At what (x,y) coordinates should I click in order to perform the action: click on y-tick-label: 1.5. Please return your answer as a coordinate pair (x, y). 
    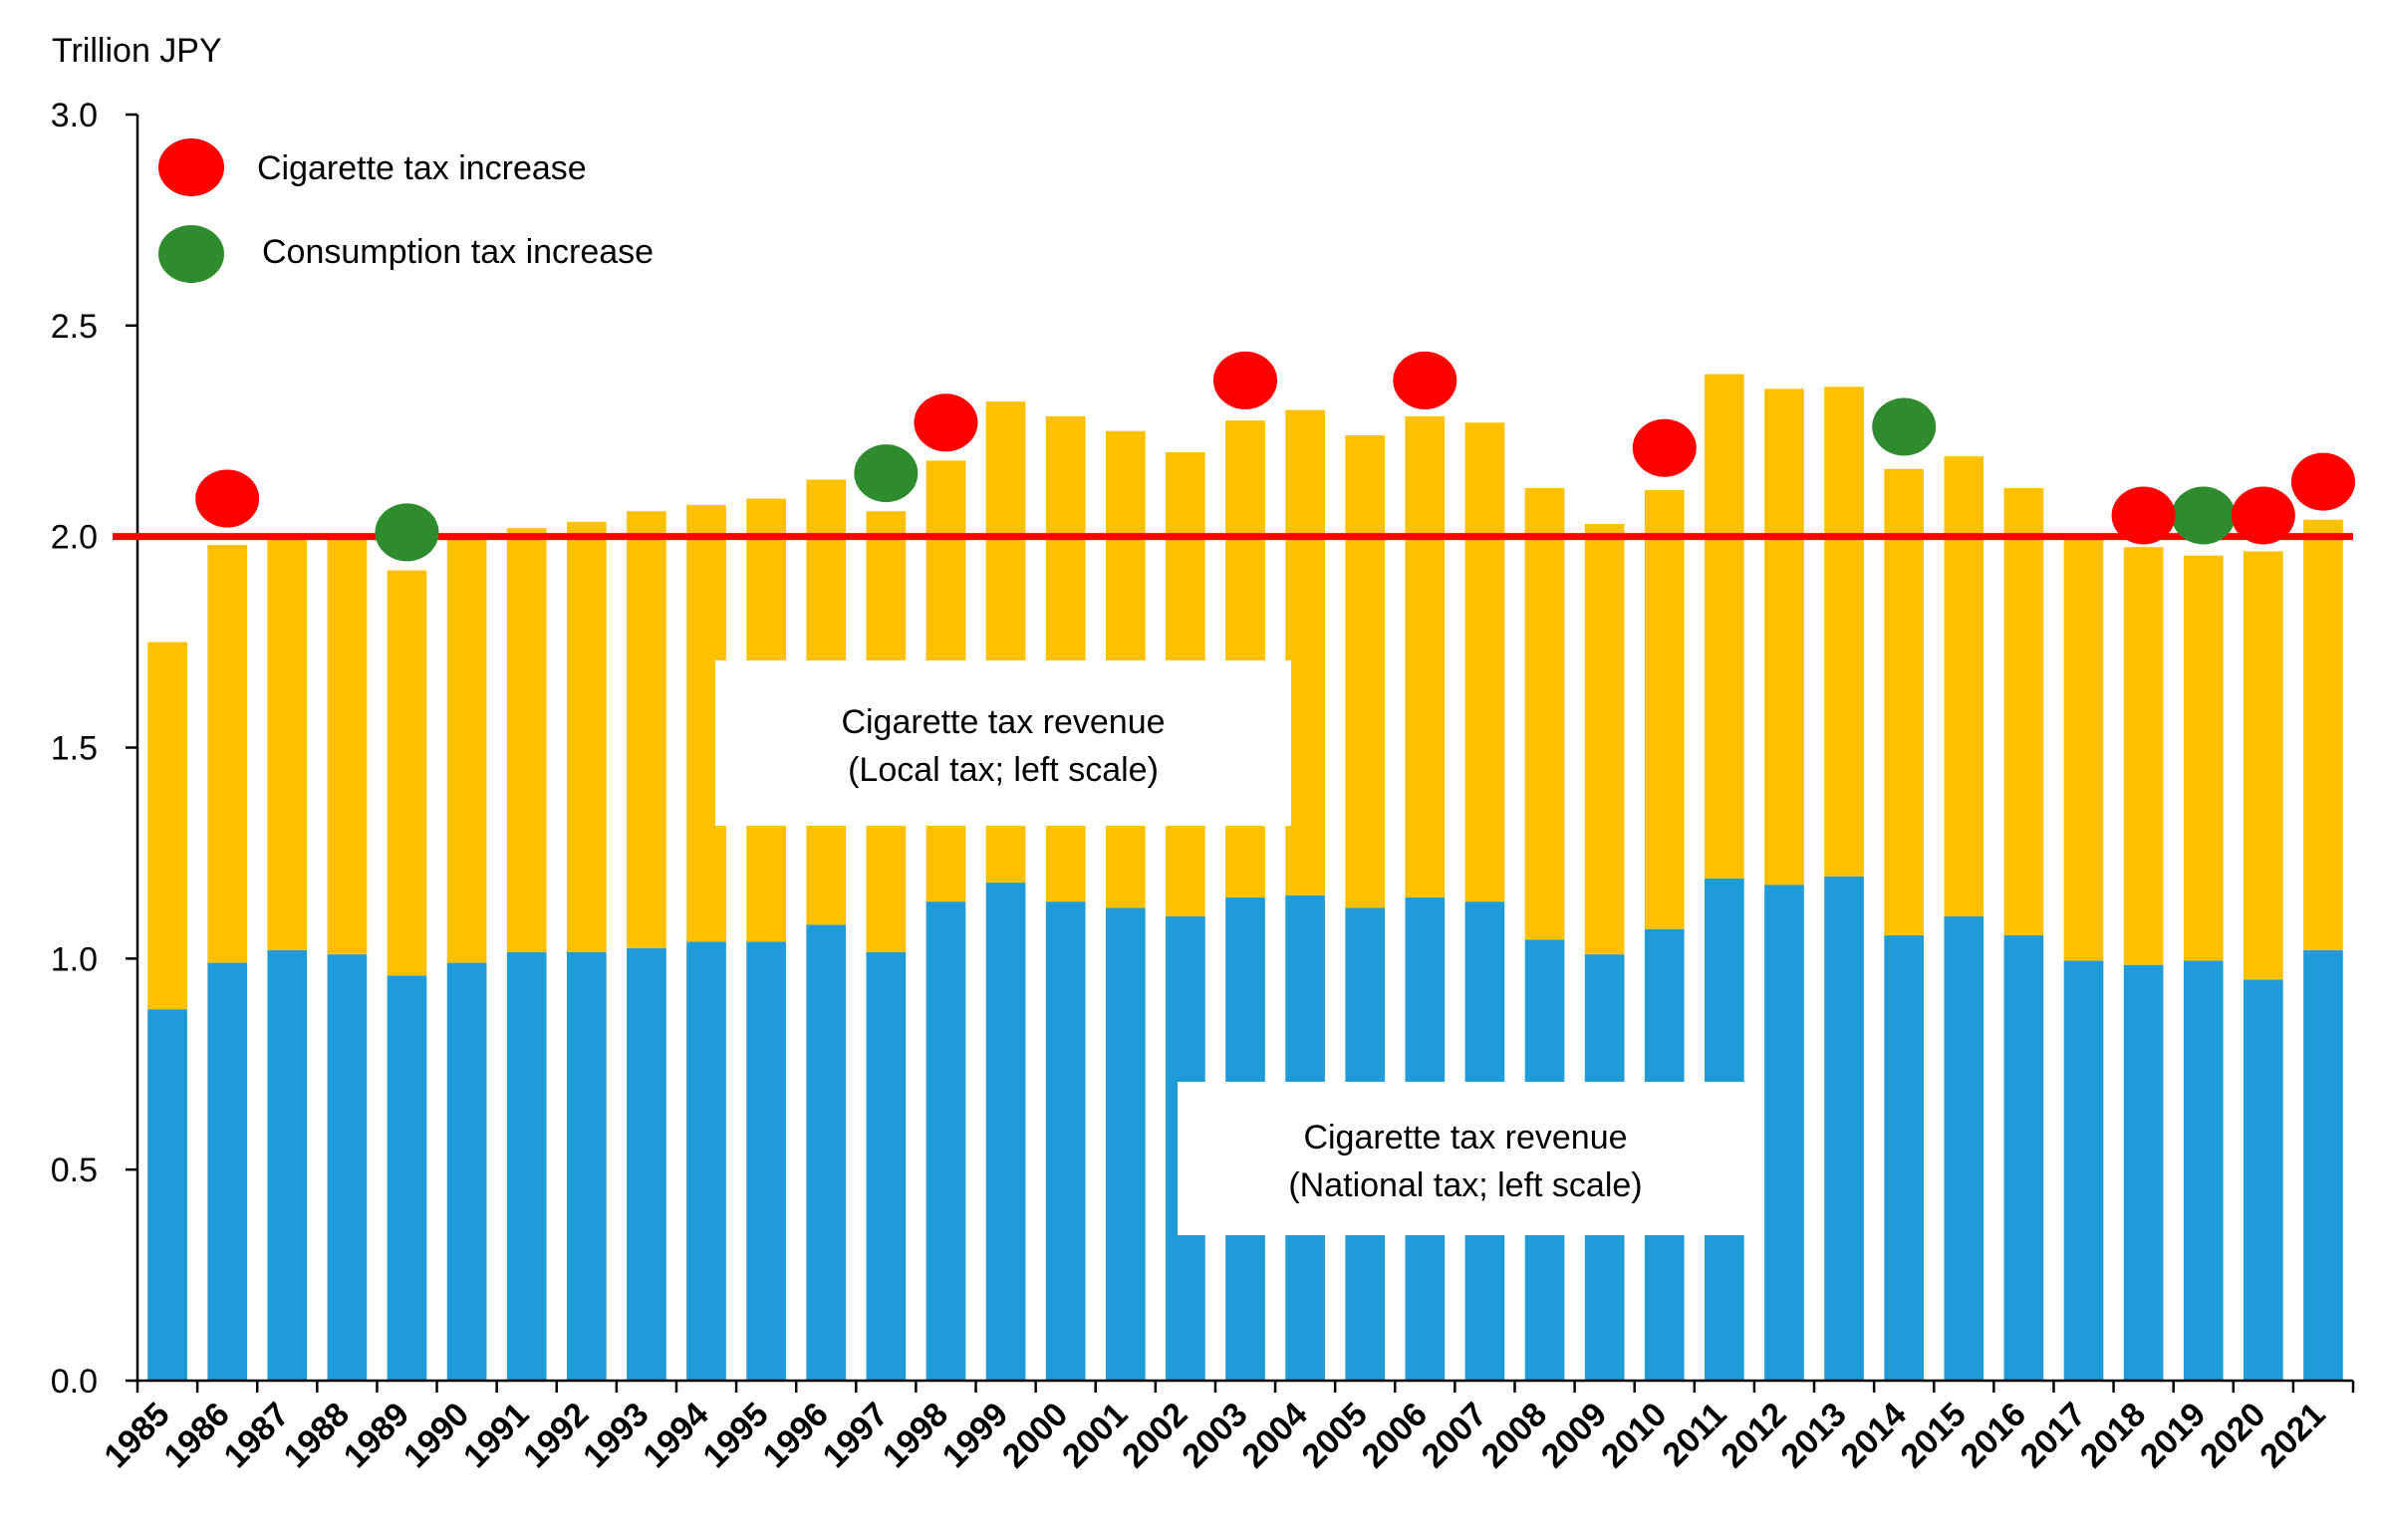
    Looking at the image, I should click on (75, 749).